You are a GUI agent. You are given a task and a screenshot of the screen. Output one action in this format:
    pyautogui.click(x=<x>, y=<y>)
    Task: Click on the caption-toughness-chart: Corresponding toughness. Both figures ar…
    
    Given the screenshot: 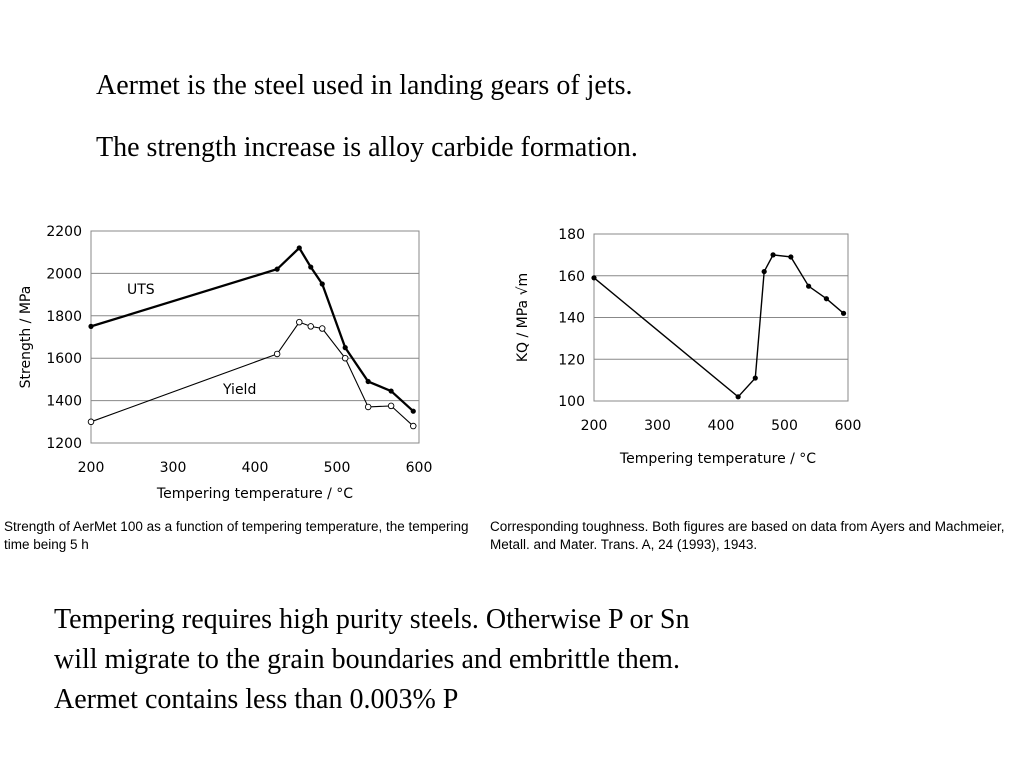 What is the action you would take?
    pyautogui.click(x=747, y=535)
    